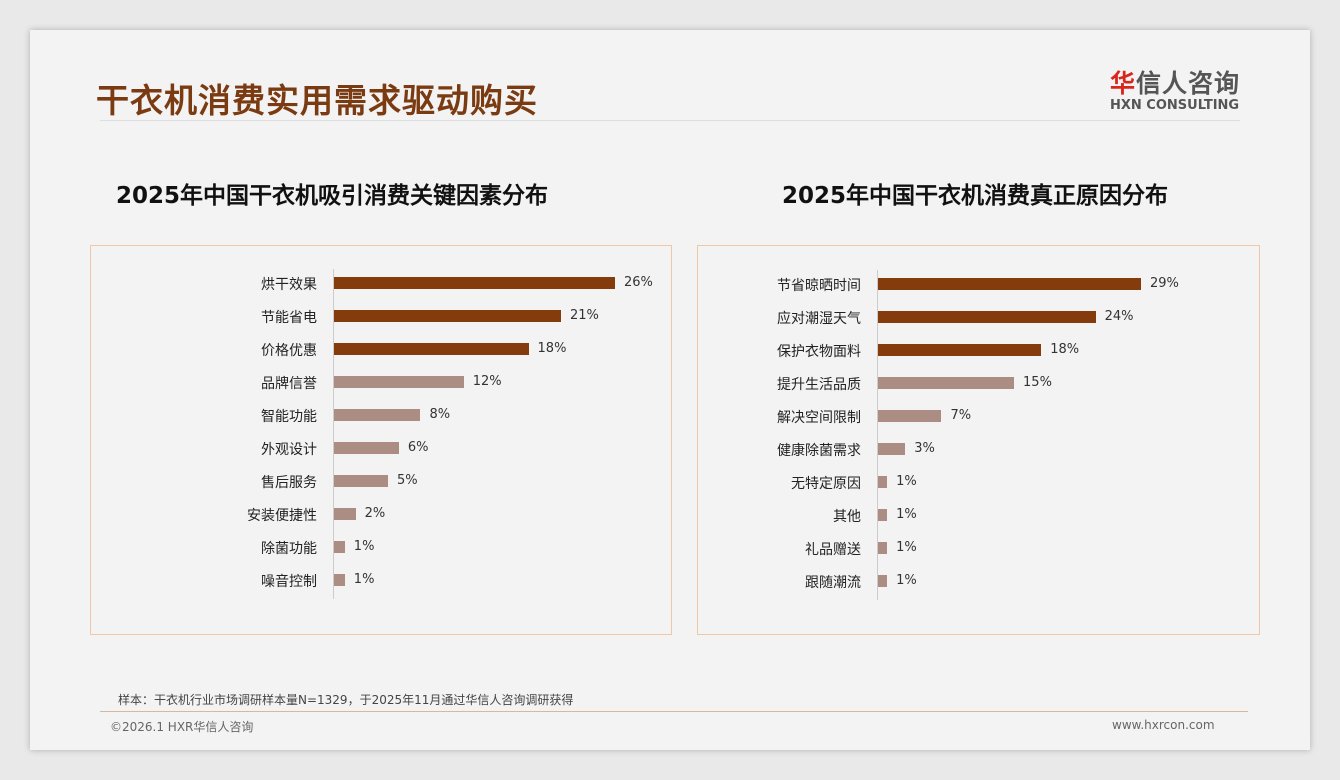 This screenshot has height=780, width=1340. What do you see at coordinates (819, 385) in the screenshot?
I see `category-label: 提升生活品质` at bounding box center [819, 385].